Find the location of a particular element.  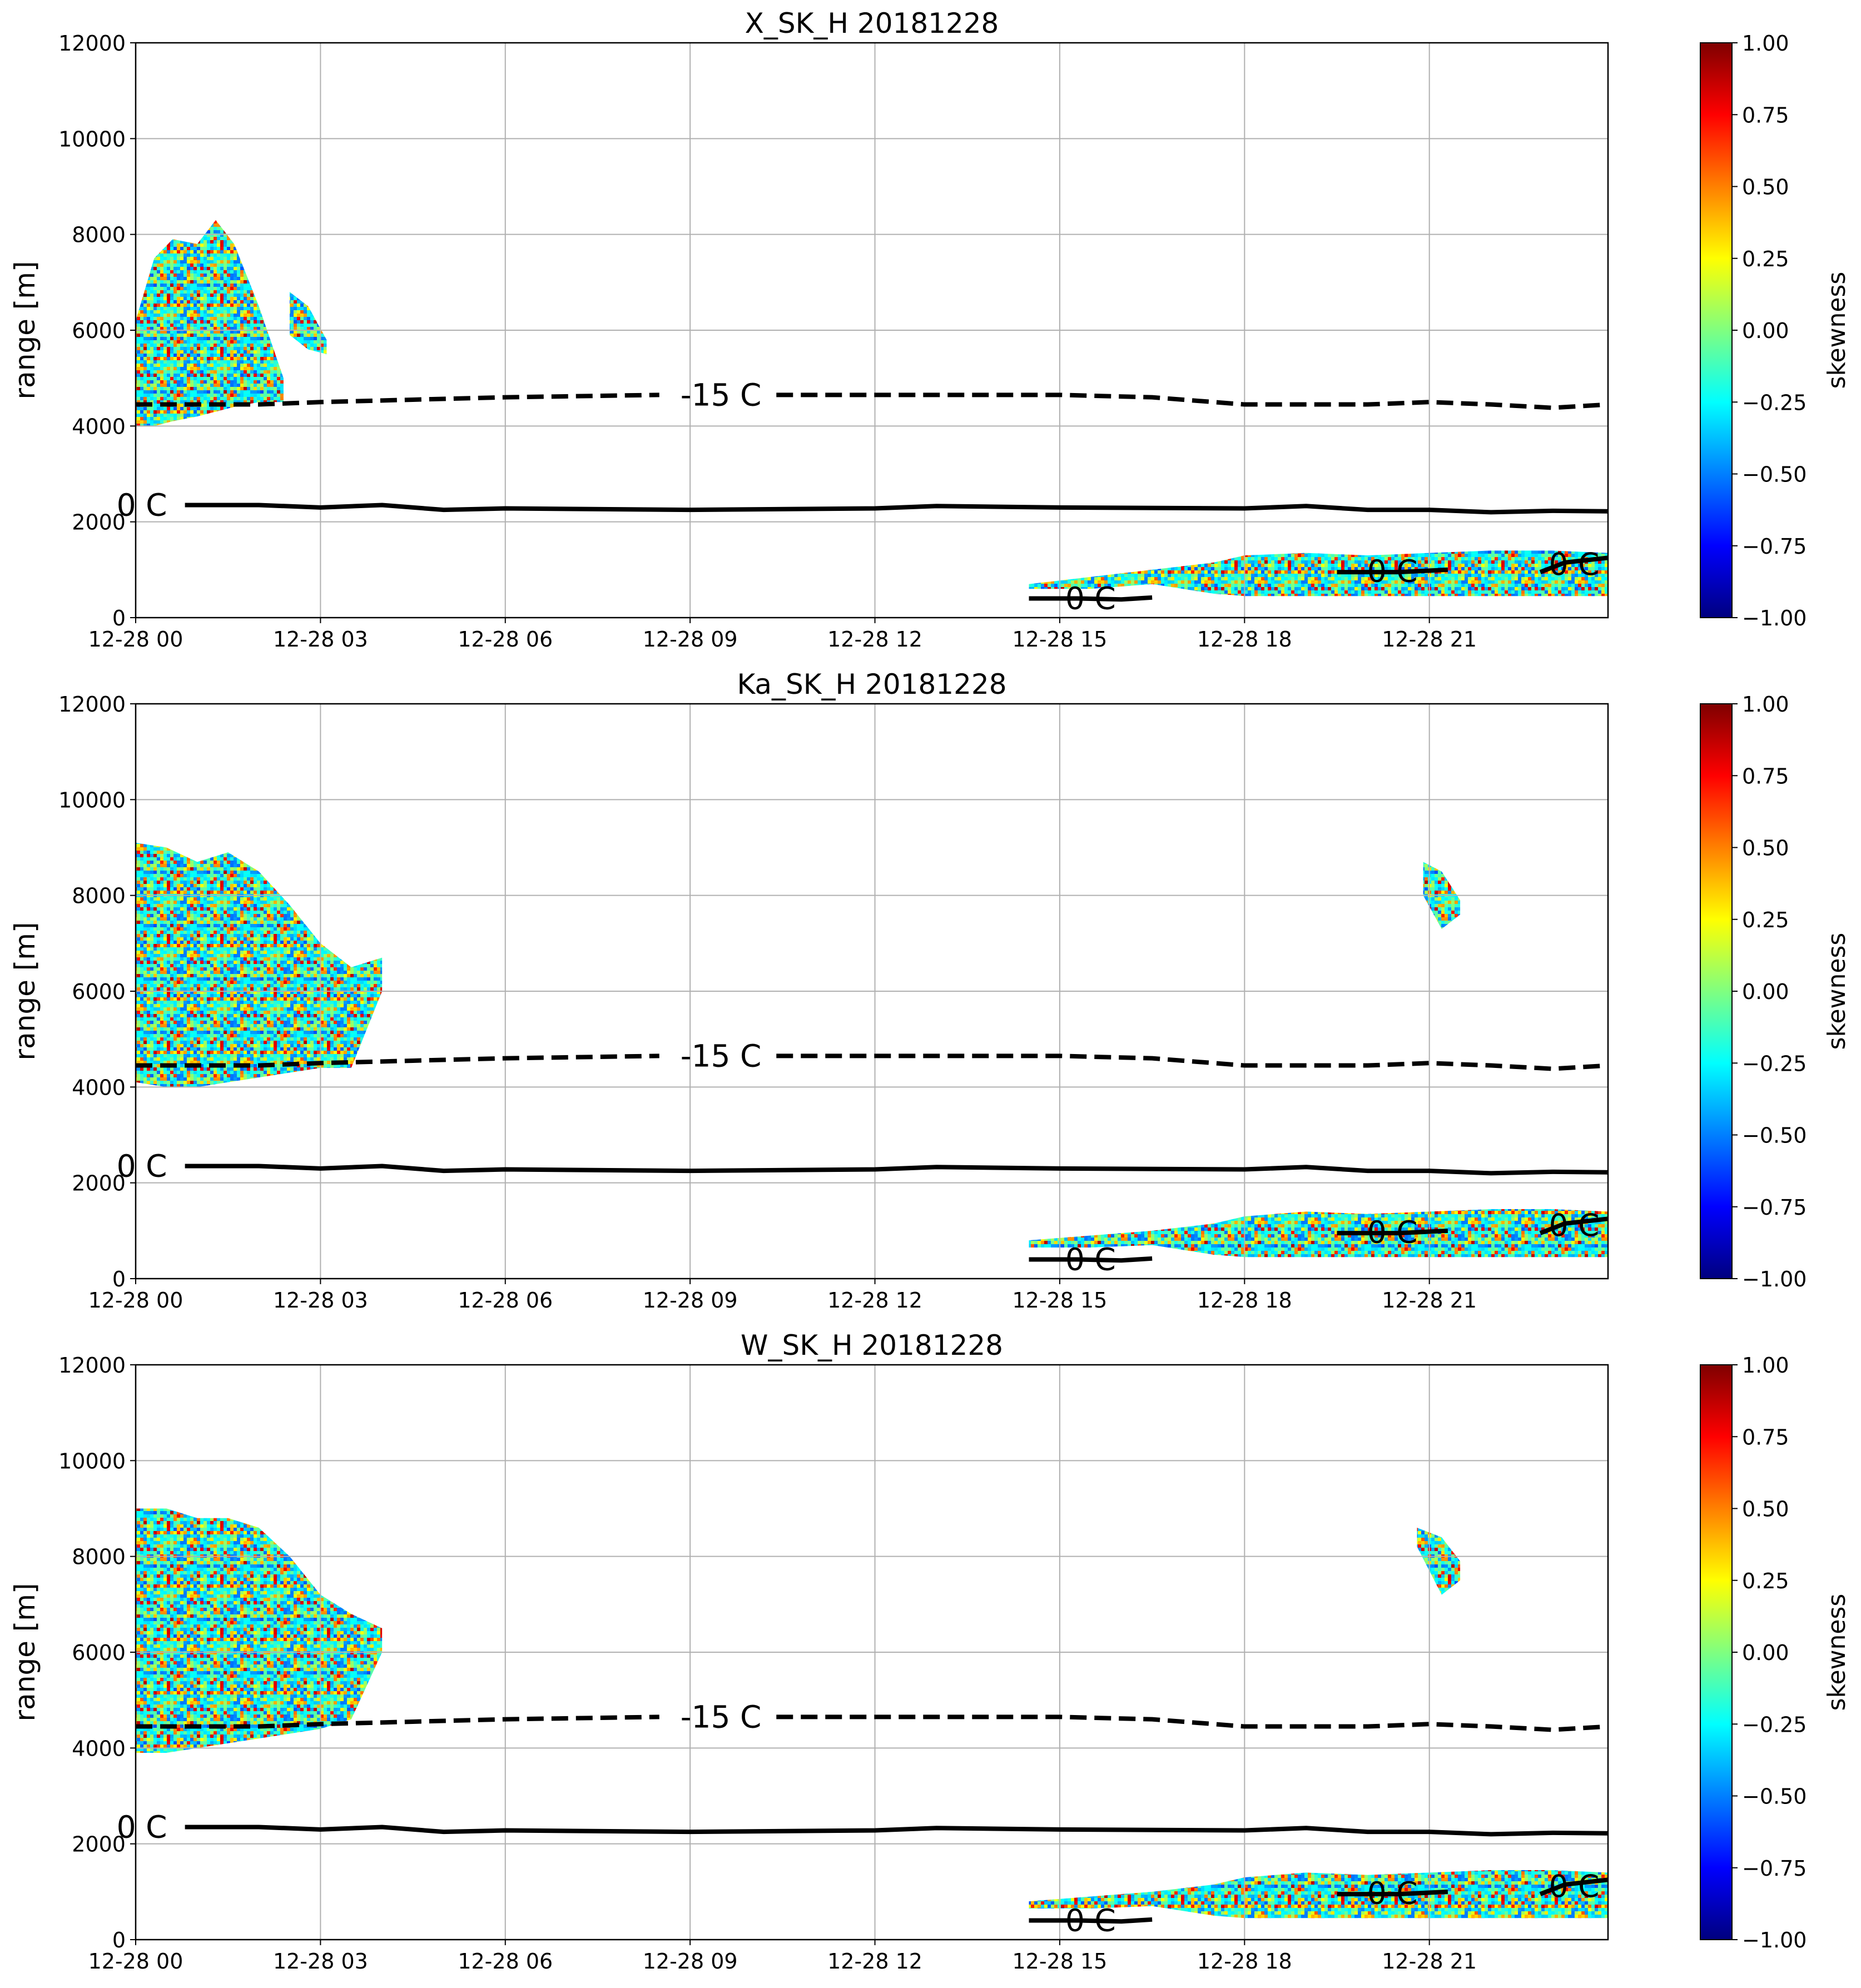

chart-title: W_SK_H 20181228 is located at coordinates (872, 1345).